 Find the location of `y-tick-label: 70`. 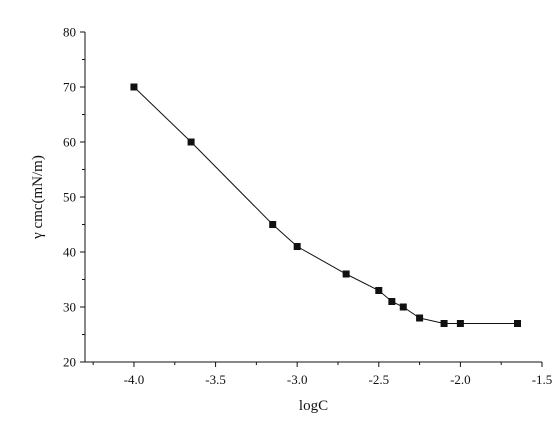

y-tick-label: 70 is located at coordinates (69, 87).